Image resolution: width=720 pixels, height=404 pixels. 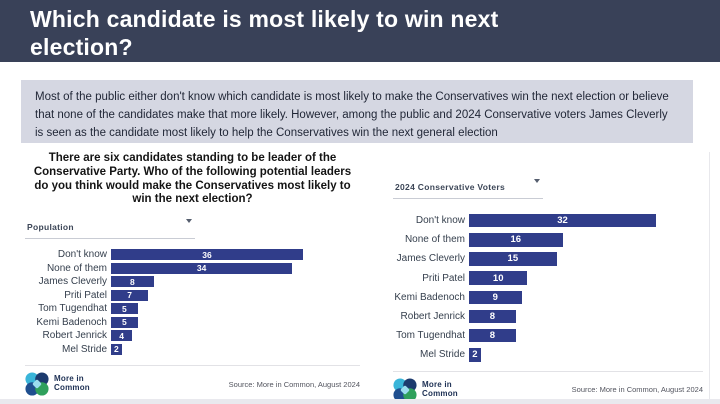 I want to click on bar-row: Don't know 36, so click(x=192, y=255).